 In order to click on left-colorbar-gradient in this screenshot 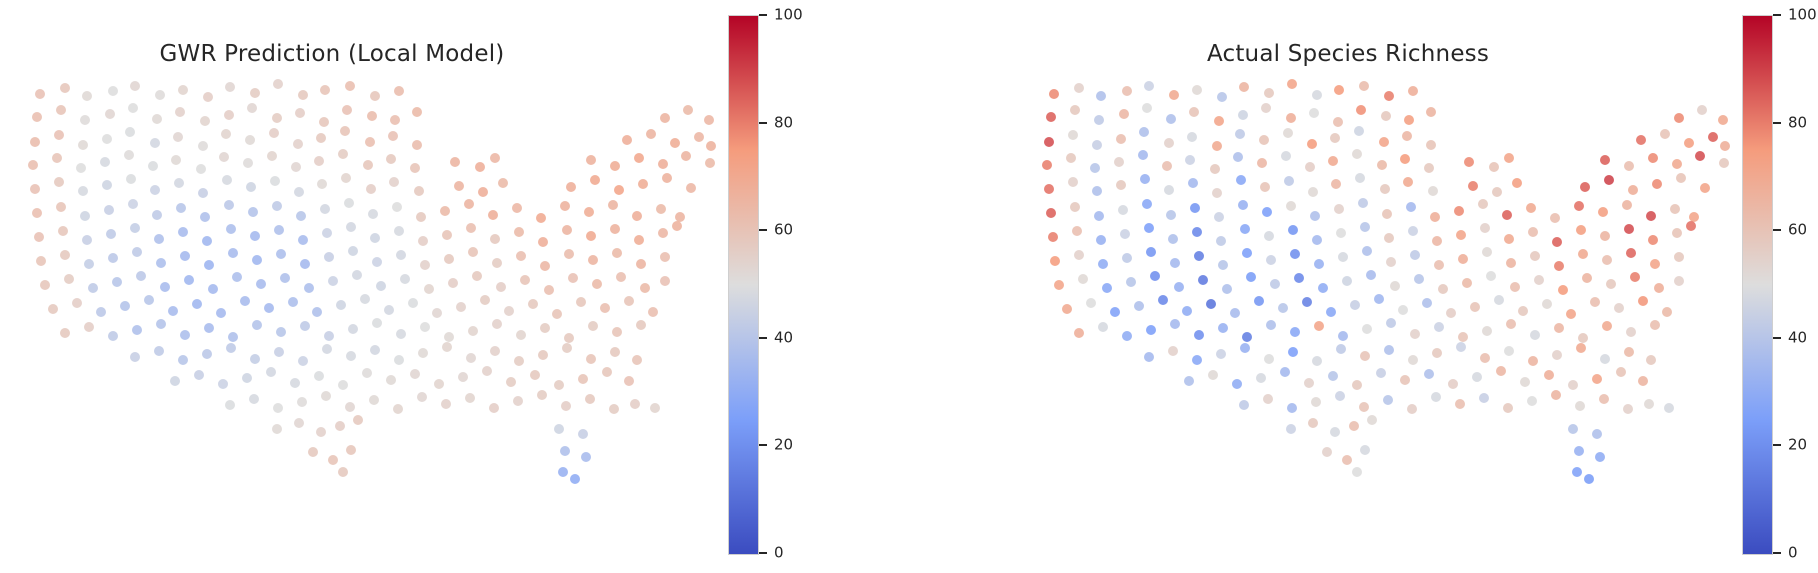, I will do `click(743, 285)`.